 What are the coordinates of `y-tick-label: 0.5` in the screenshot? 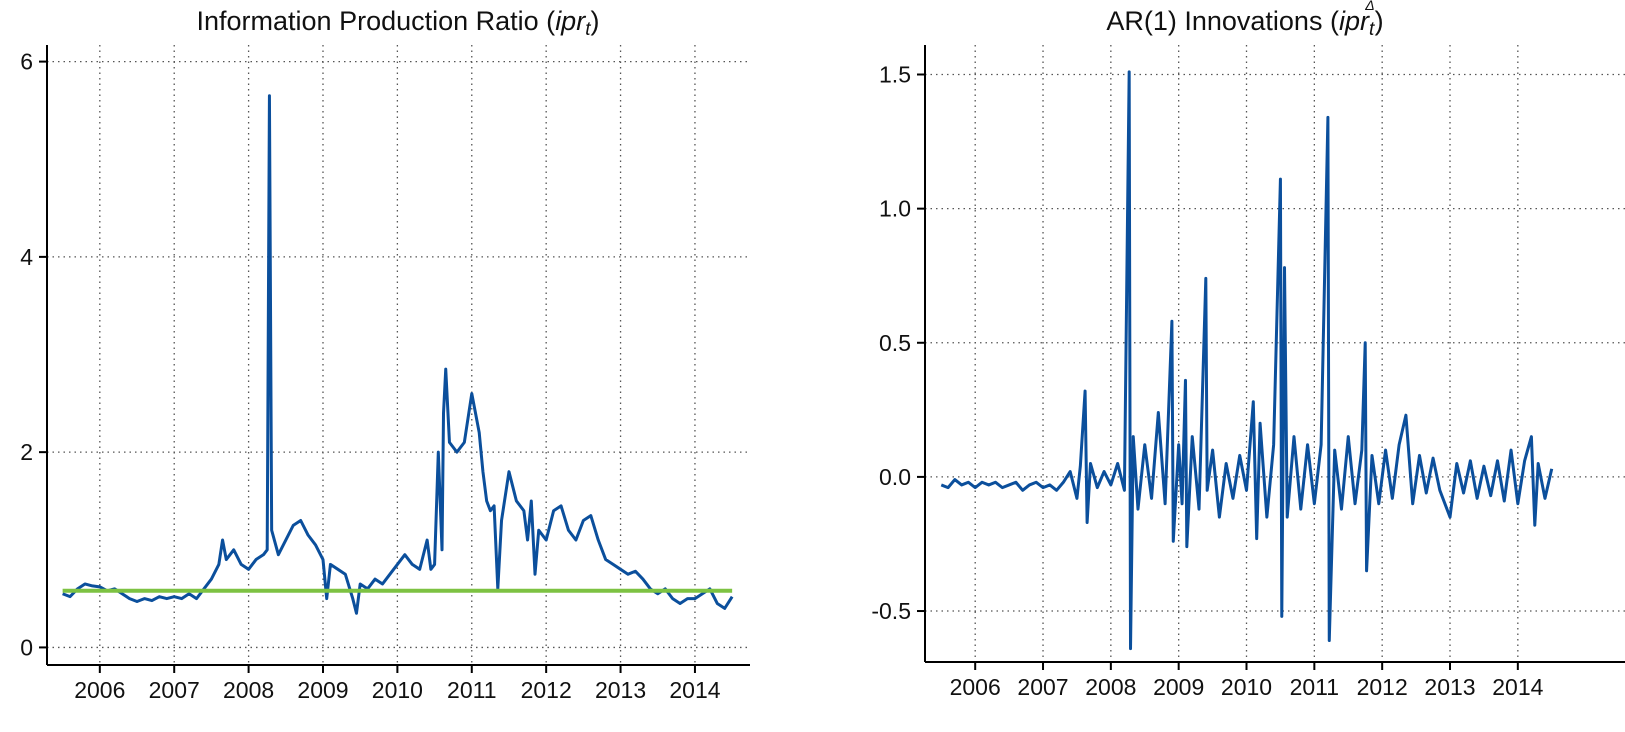 It's located at (895, 343).